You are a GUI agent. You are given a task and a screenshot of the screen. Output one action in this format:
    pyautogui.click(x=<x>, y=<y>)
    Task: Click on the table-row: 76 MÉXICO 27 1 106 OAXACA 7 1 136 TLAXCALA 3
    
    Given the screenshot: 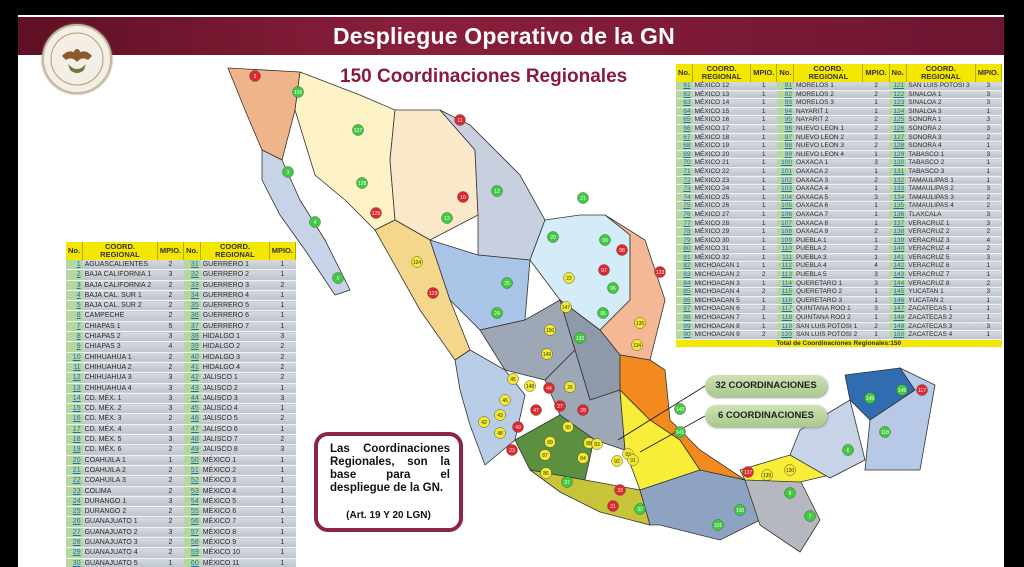 What is the action you would take?
    pyautogui.click(x=839, y=215)
    